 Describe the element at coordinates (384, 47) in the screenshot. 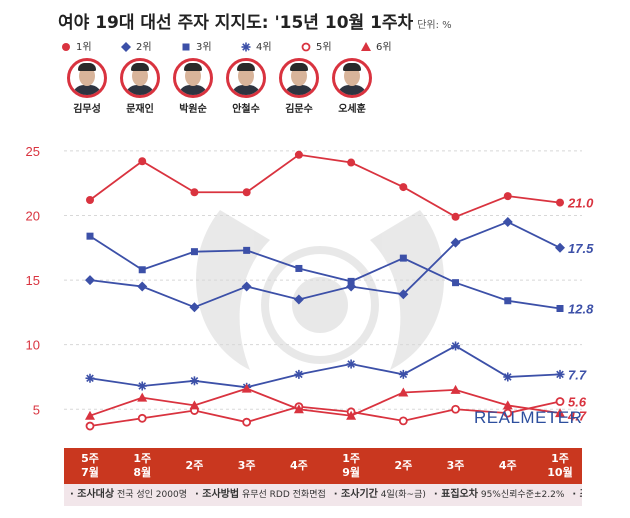

I see `legend-rank-label: 6위` at that location.